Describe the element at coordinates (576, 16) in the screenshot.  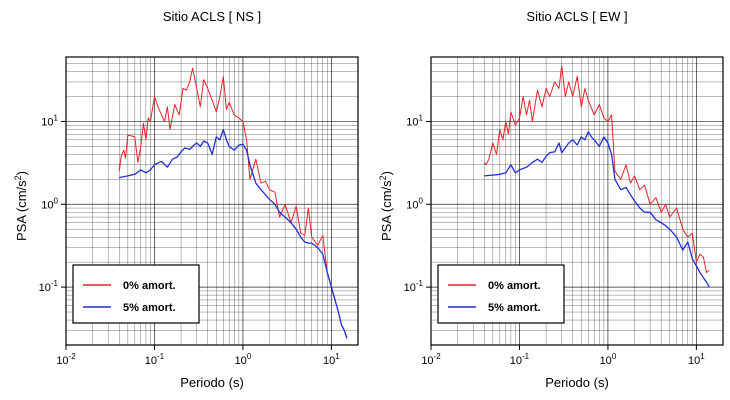
I see `chart-title: Sitio ACLS [ EW ]` at that location.